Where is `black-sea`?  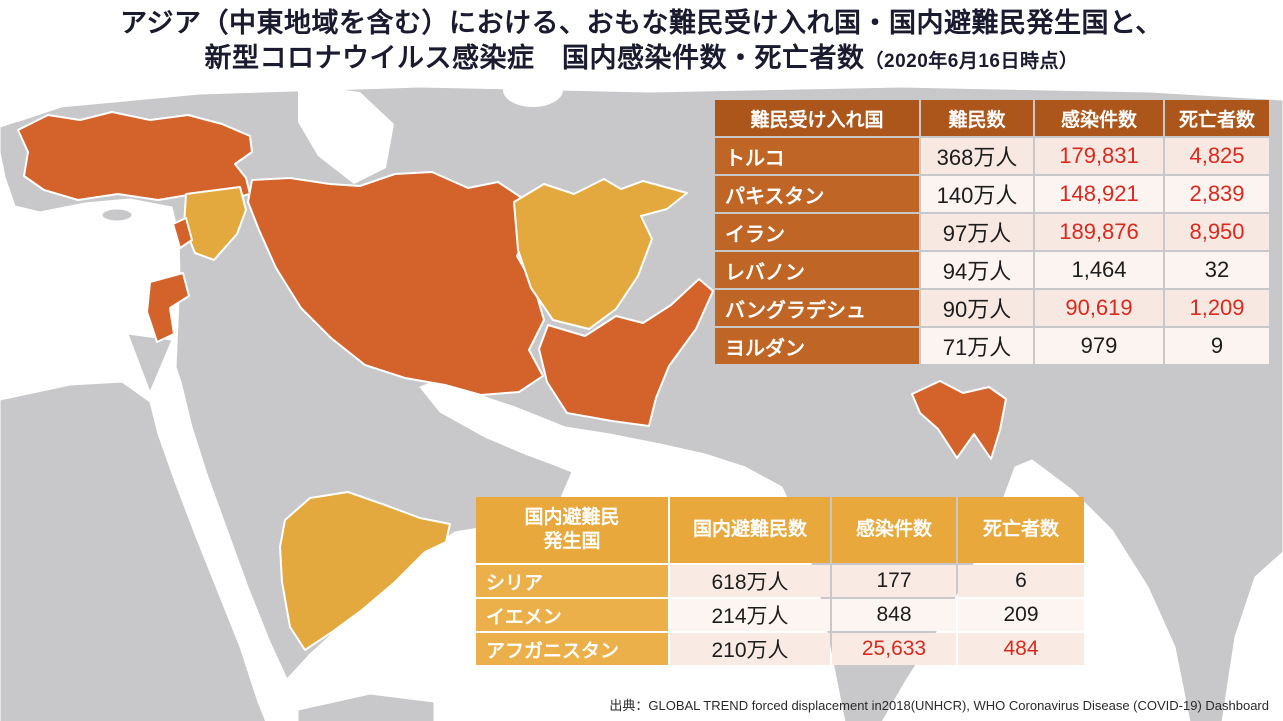 black-sea is located at coordinates (50, 102).